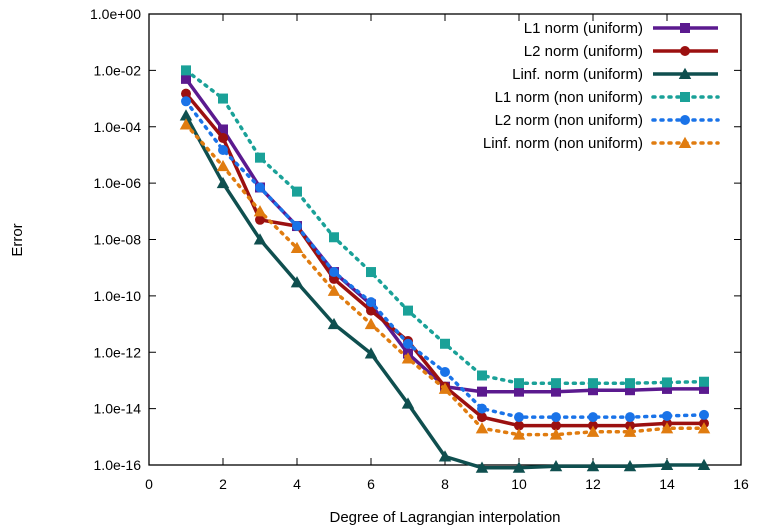 The height and width of the screenshot is (531, 758). I want to click on x-tick-label: 16, so click(741, 484).